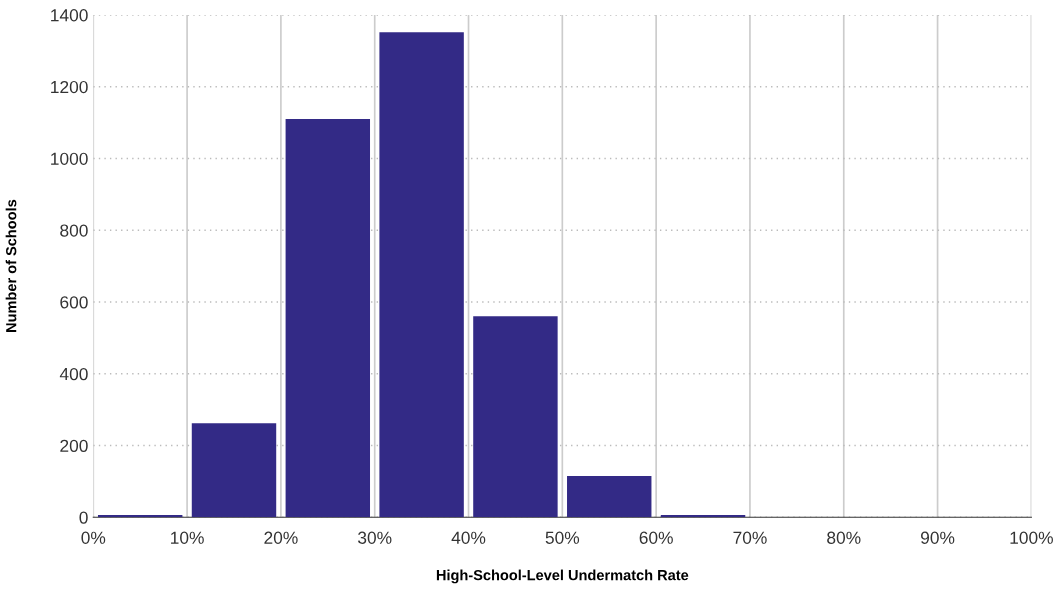  What do you see at coordinates (750, 537) in the screenshot?
I see `x-tick-label: 70%` at bounding box center [750, 537].